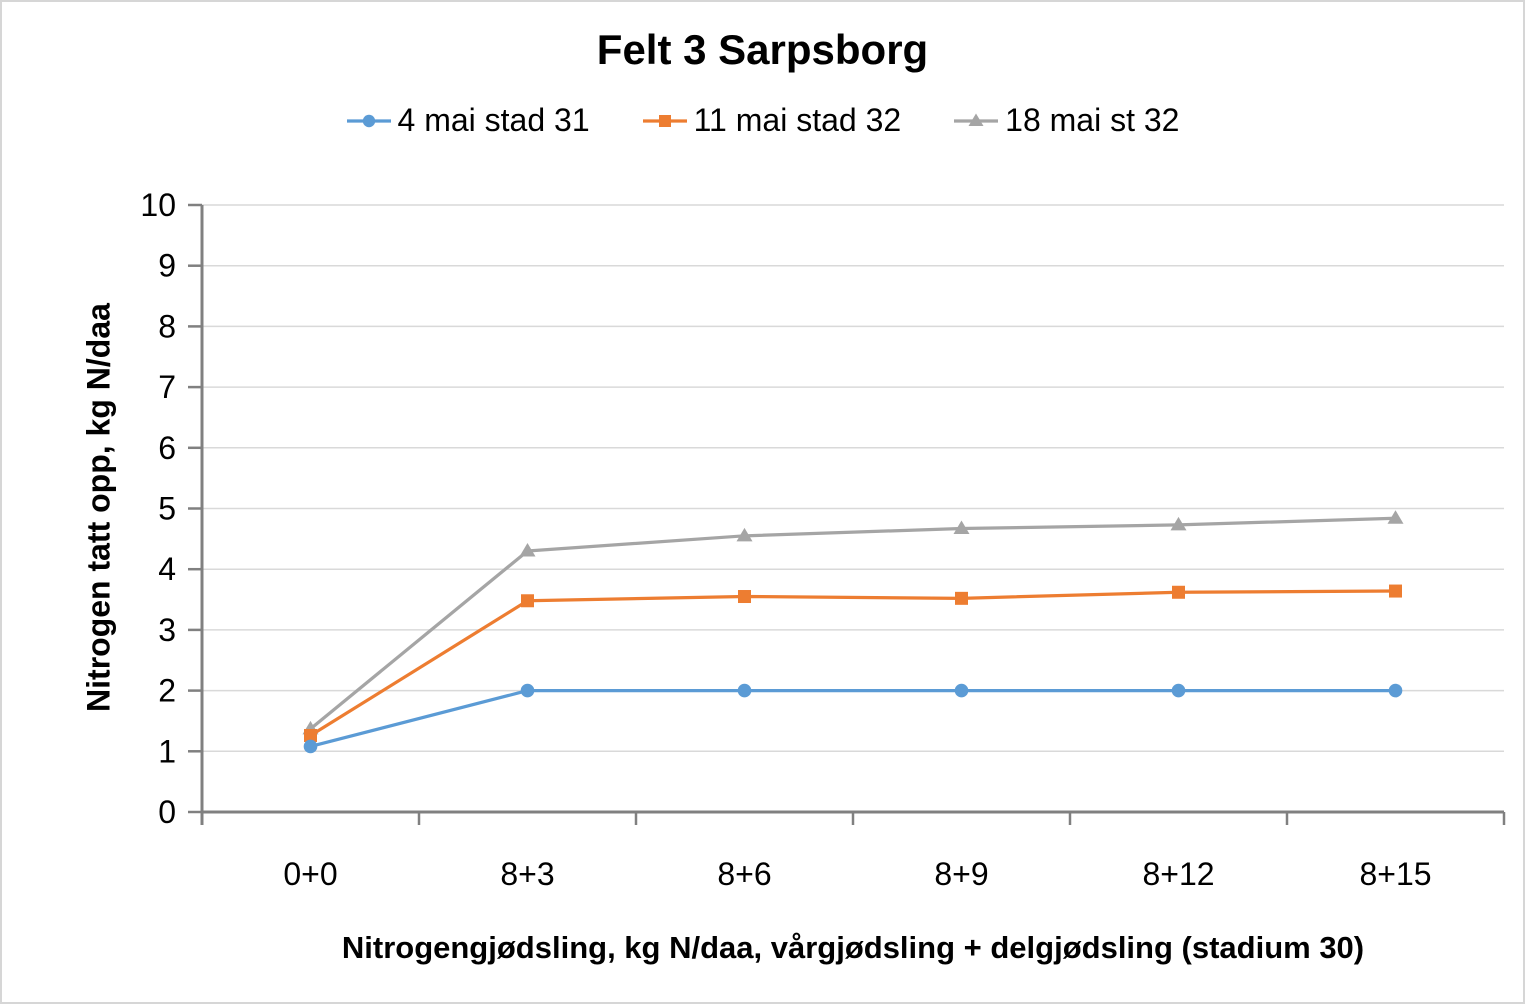 This screenshot has width=1525, height=1004. What do you see at coordinates (167, 509) in the screenshot?
I see `y-tick-label: 5` at bounding box center [167, 509].